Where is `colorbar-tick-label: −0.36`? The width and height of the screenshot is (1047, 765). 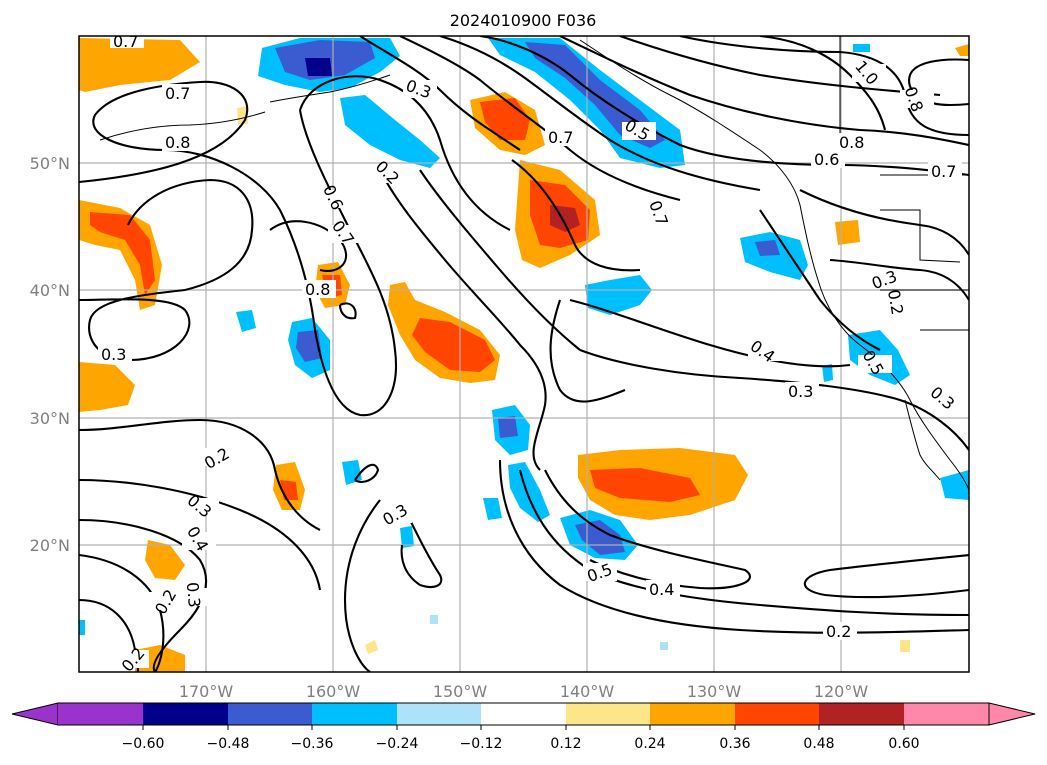
colorbar-tick-label: −0.36 is located at coordinates (312, 744).